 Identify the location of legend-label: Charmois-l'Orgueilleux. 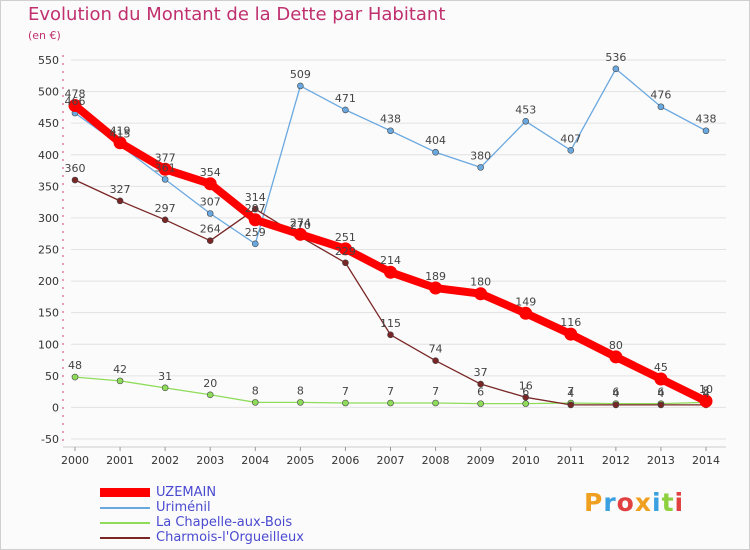
(230, 537).